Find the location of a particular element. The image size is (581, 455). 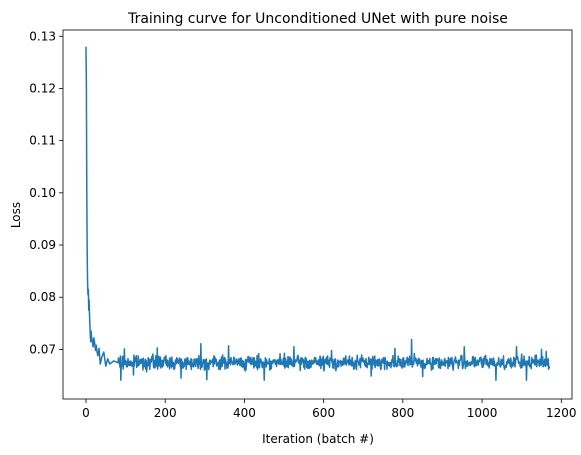

y-tick-label: 0.12 is located at coordinates (42, 88).